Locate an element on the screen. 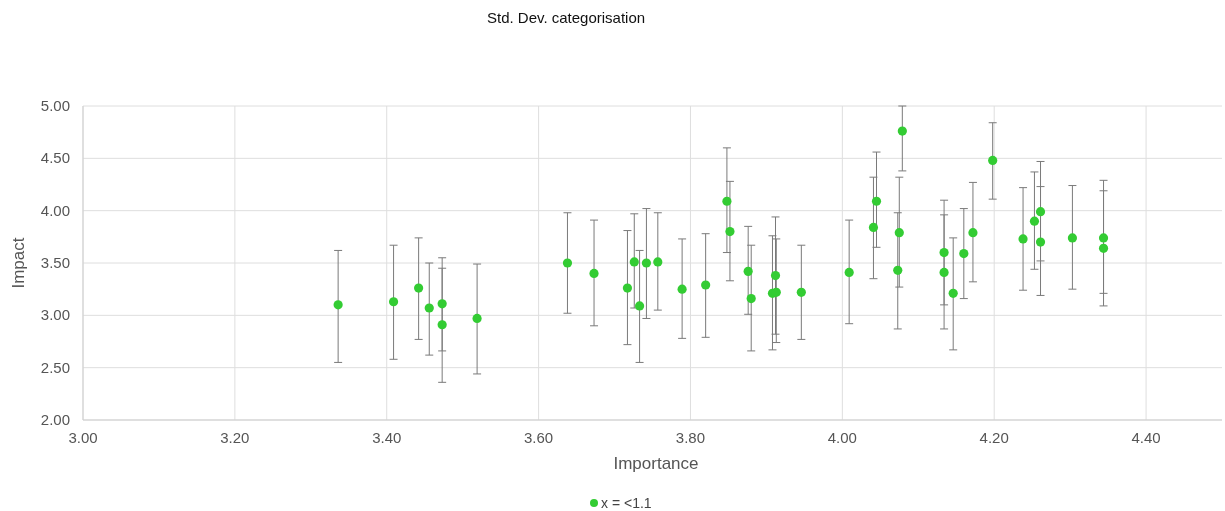  chart-title: Std. Dev. categorisation is located at coordinates (566, 17).